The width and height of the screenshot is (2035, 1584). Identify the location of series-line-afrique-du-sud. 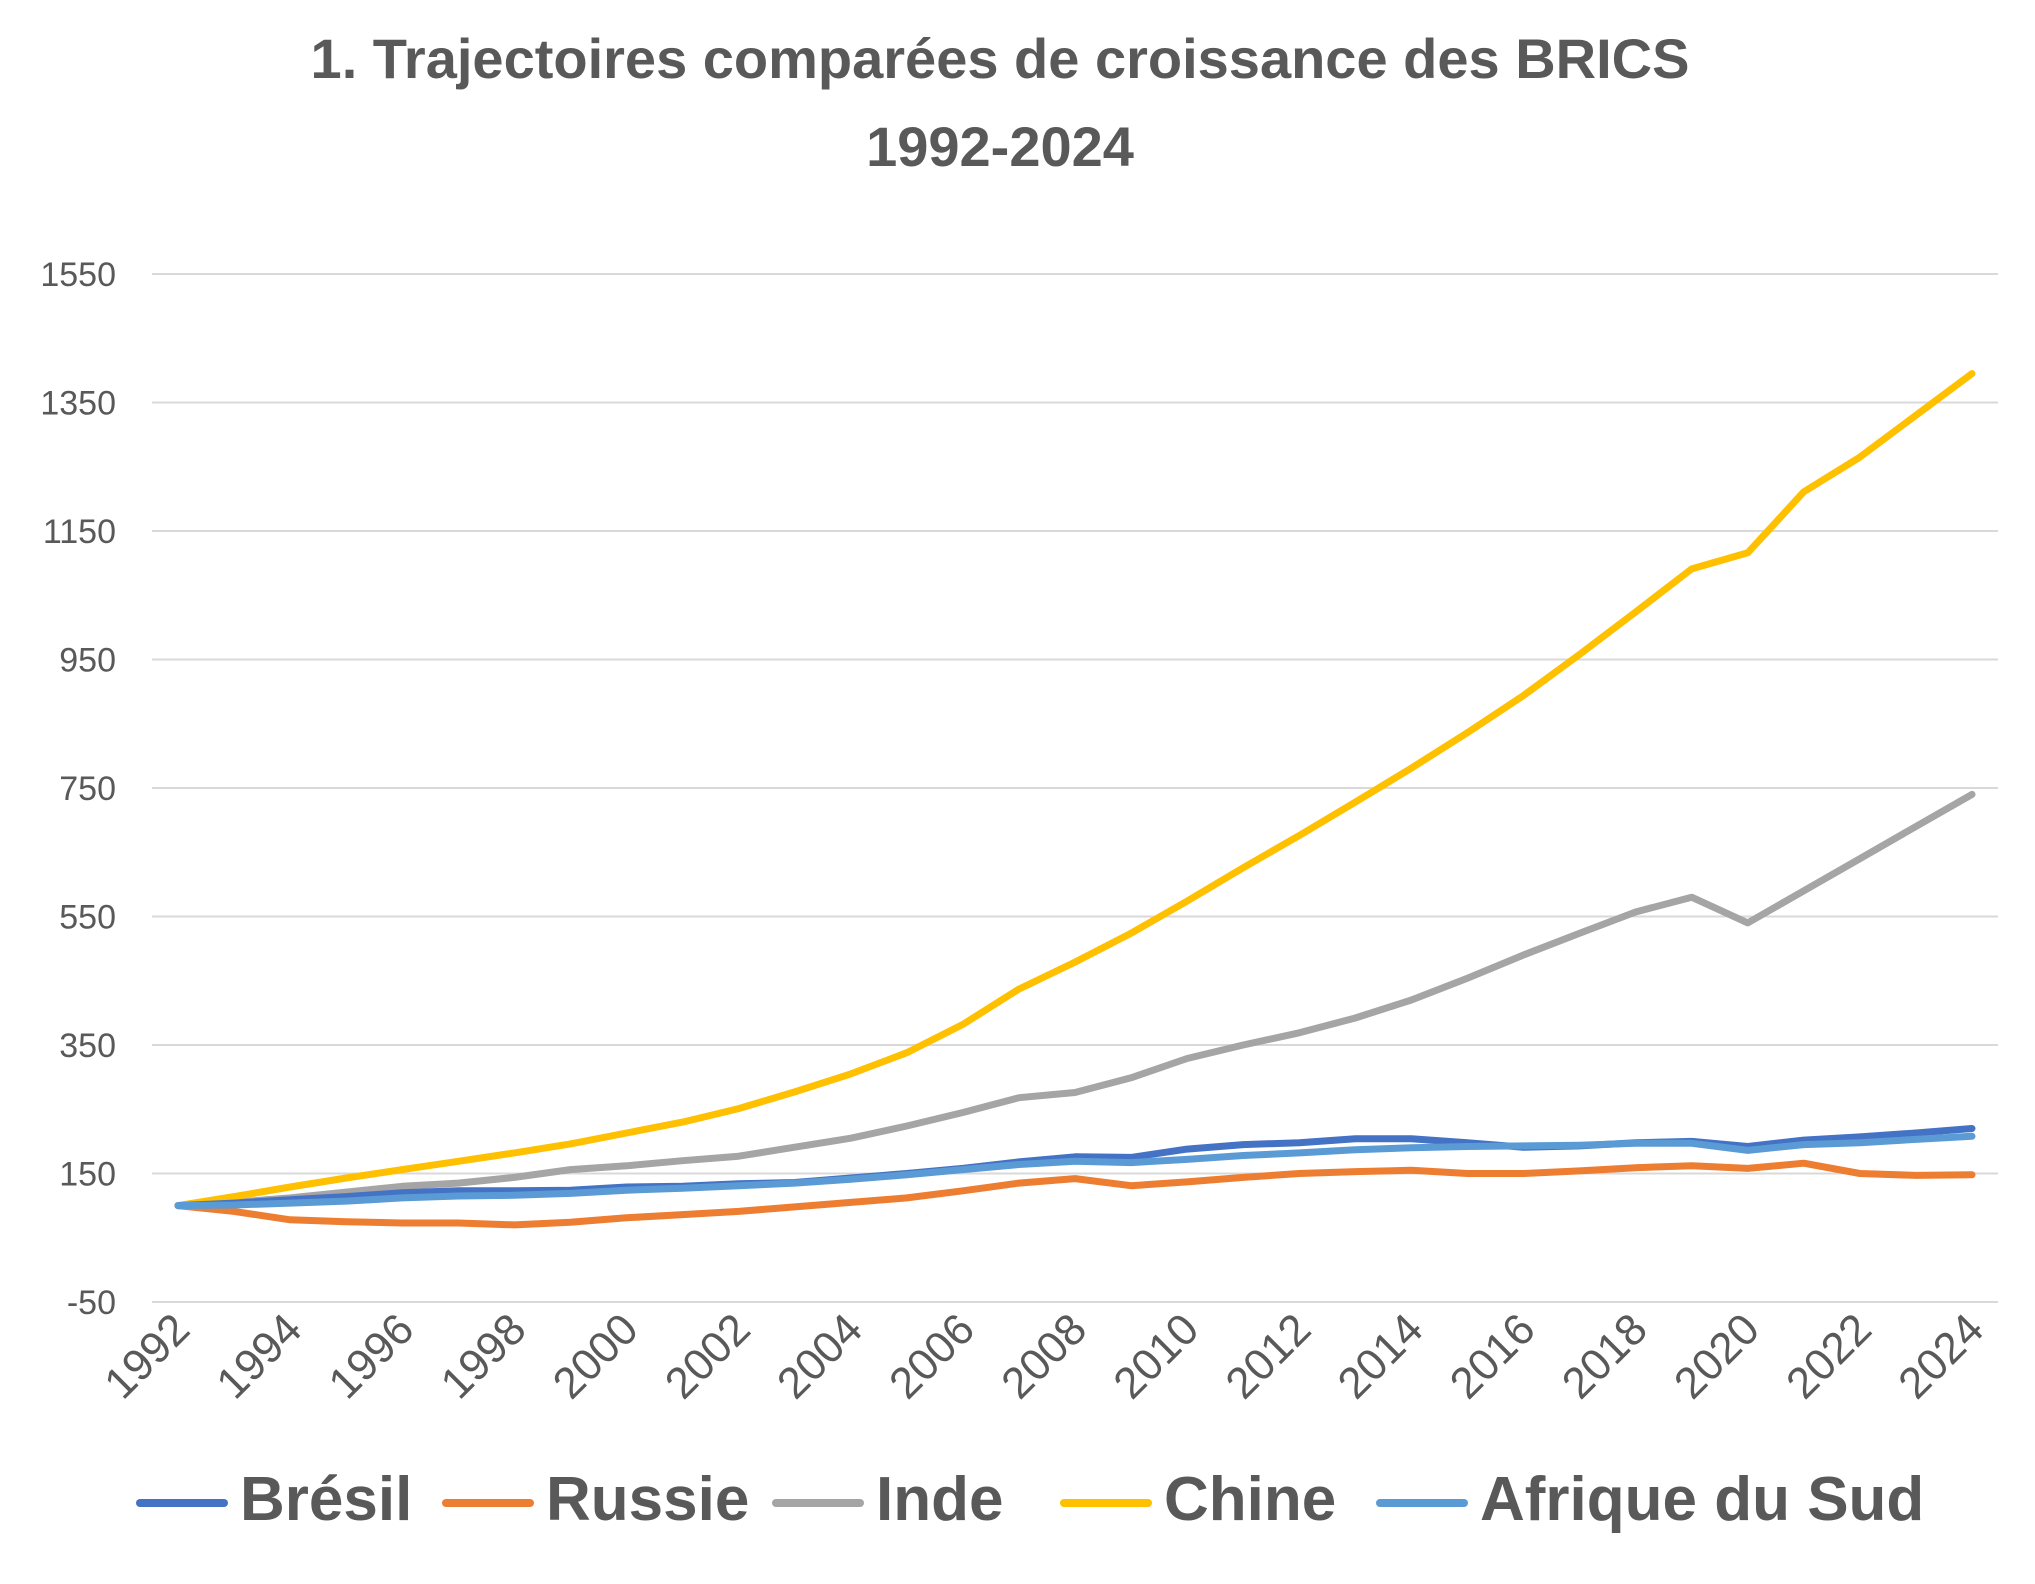
(1075, 1171).